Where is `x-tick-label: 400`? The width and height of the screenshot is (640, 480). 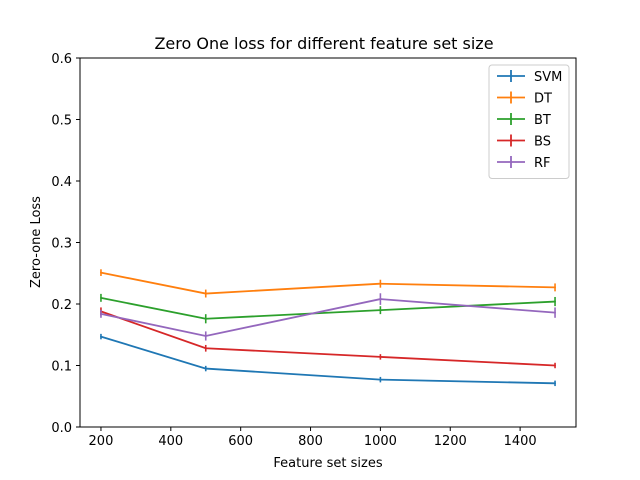 x-tick-label: 400 is located at coordinates (170, 441).